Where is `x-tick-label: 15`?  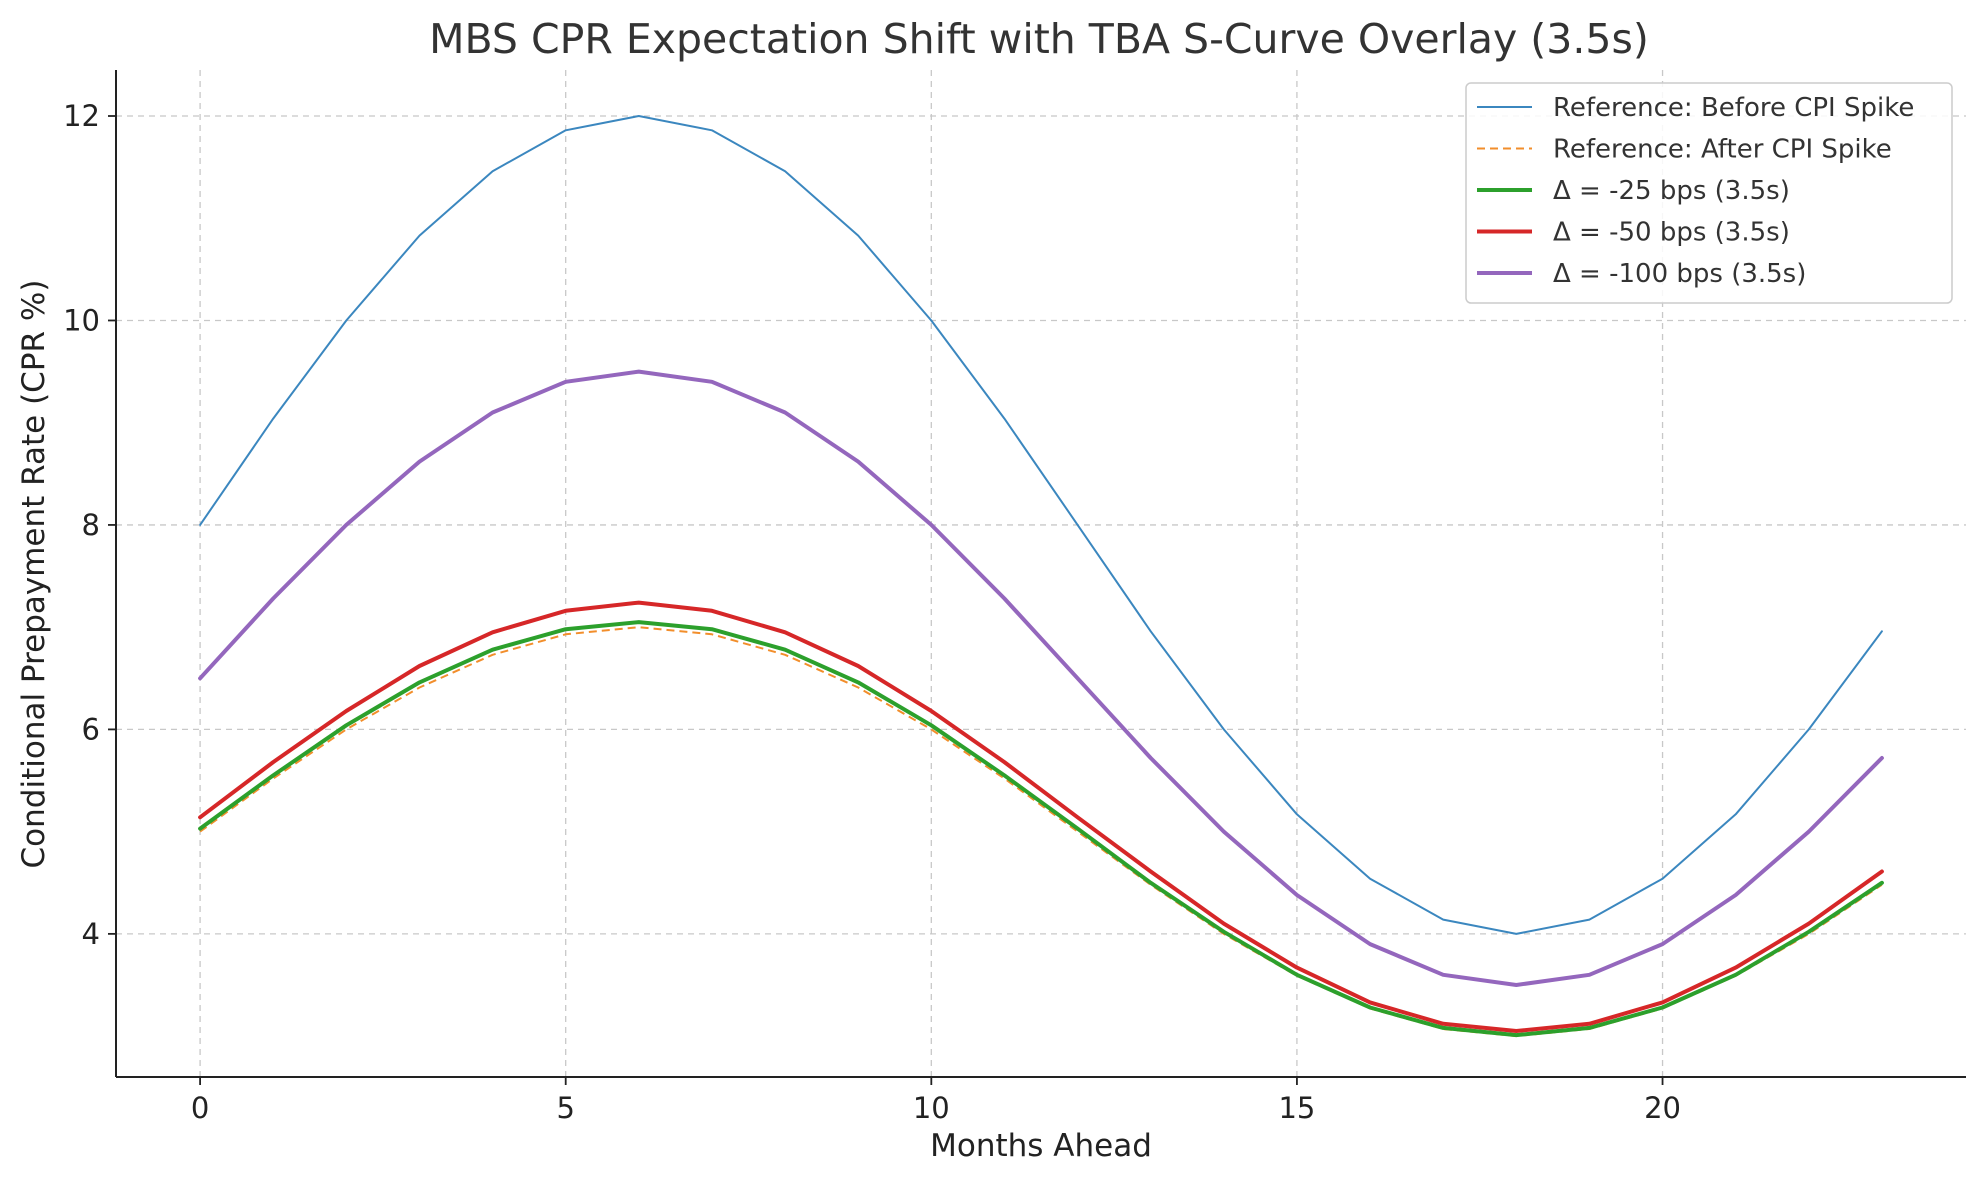 x-tick-label: 15 is located at coordinates (1296, 1108).